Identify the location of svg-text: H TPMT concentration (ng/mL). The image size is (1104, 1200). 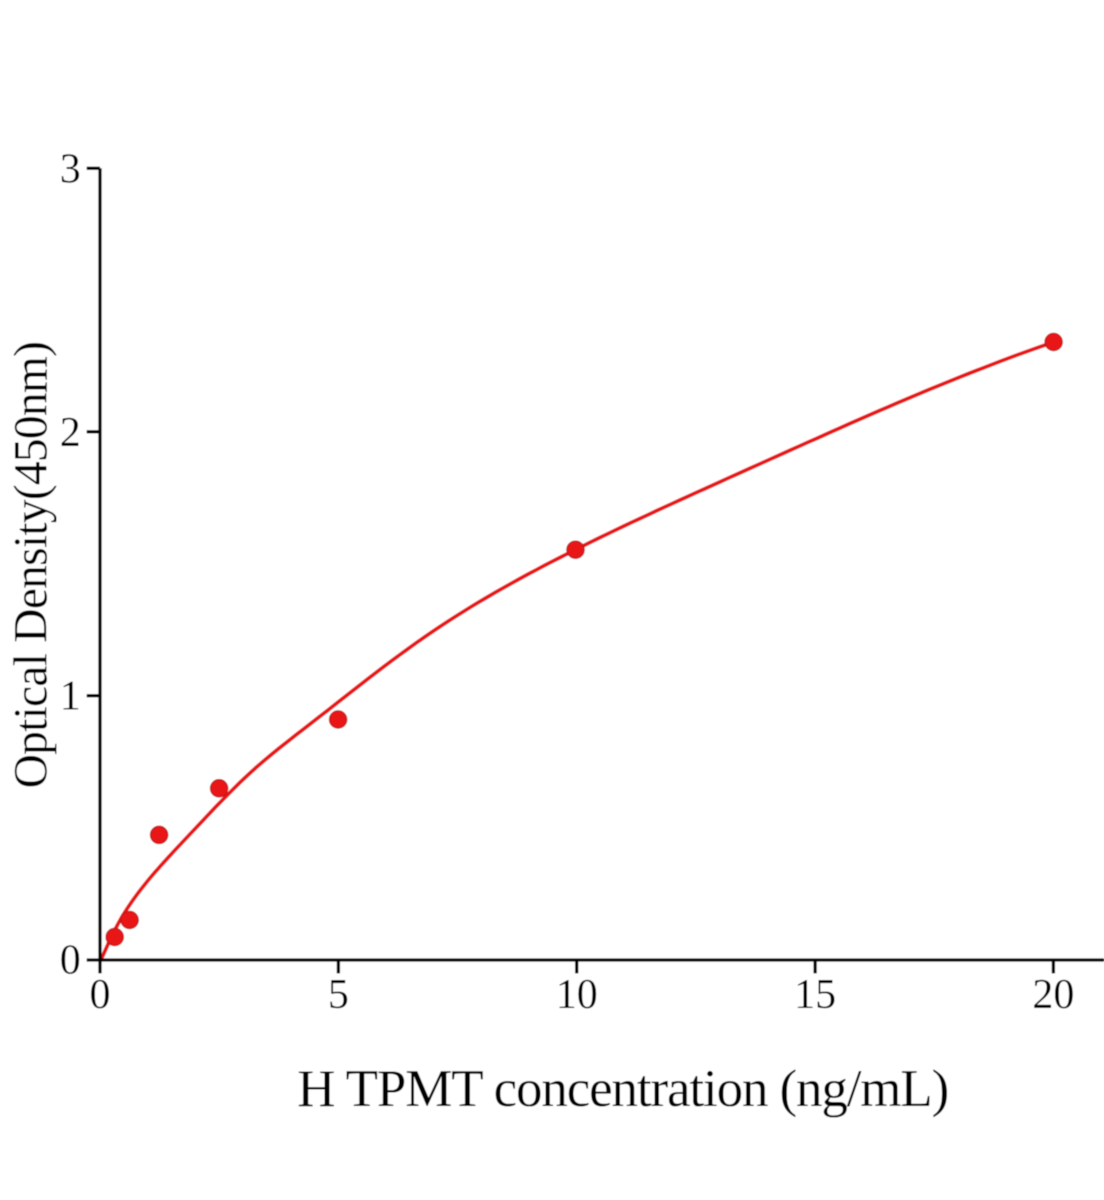
(623, 1089).